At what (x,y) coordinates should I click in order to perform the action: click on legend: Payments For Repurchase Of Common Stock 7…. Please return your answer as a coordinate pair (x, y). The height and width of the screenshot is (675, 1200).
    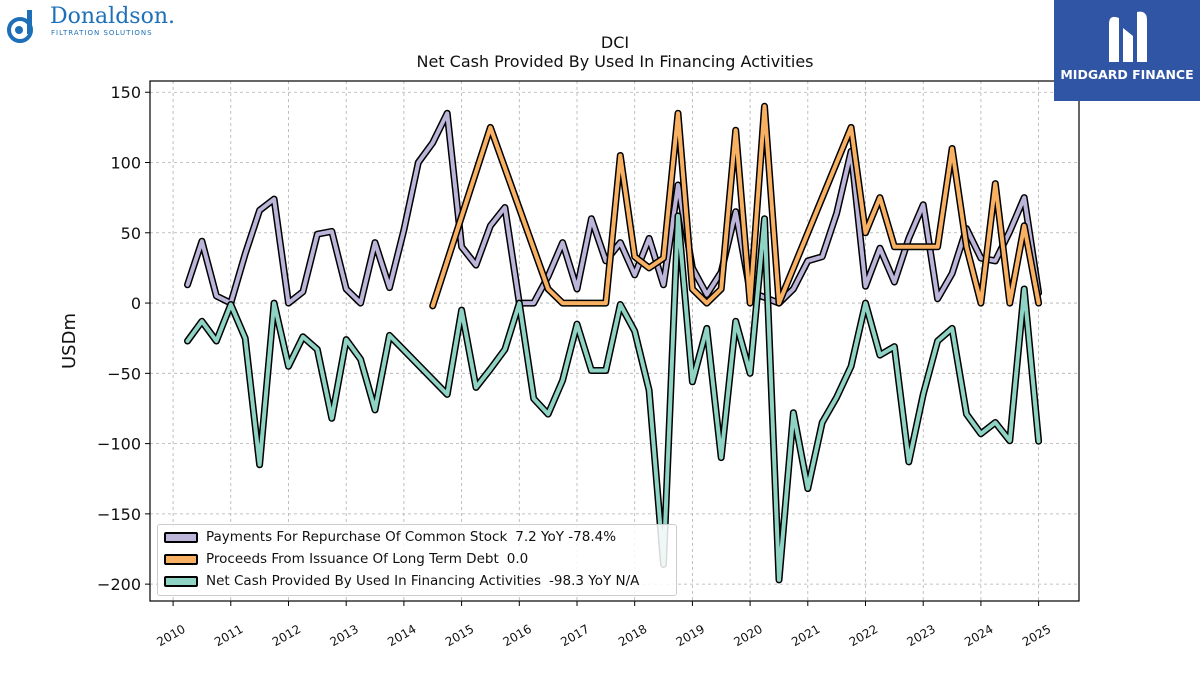
    Looking at the image, I should click on (417, 560).